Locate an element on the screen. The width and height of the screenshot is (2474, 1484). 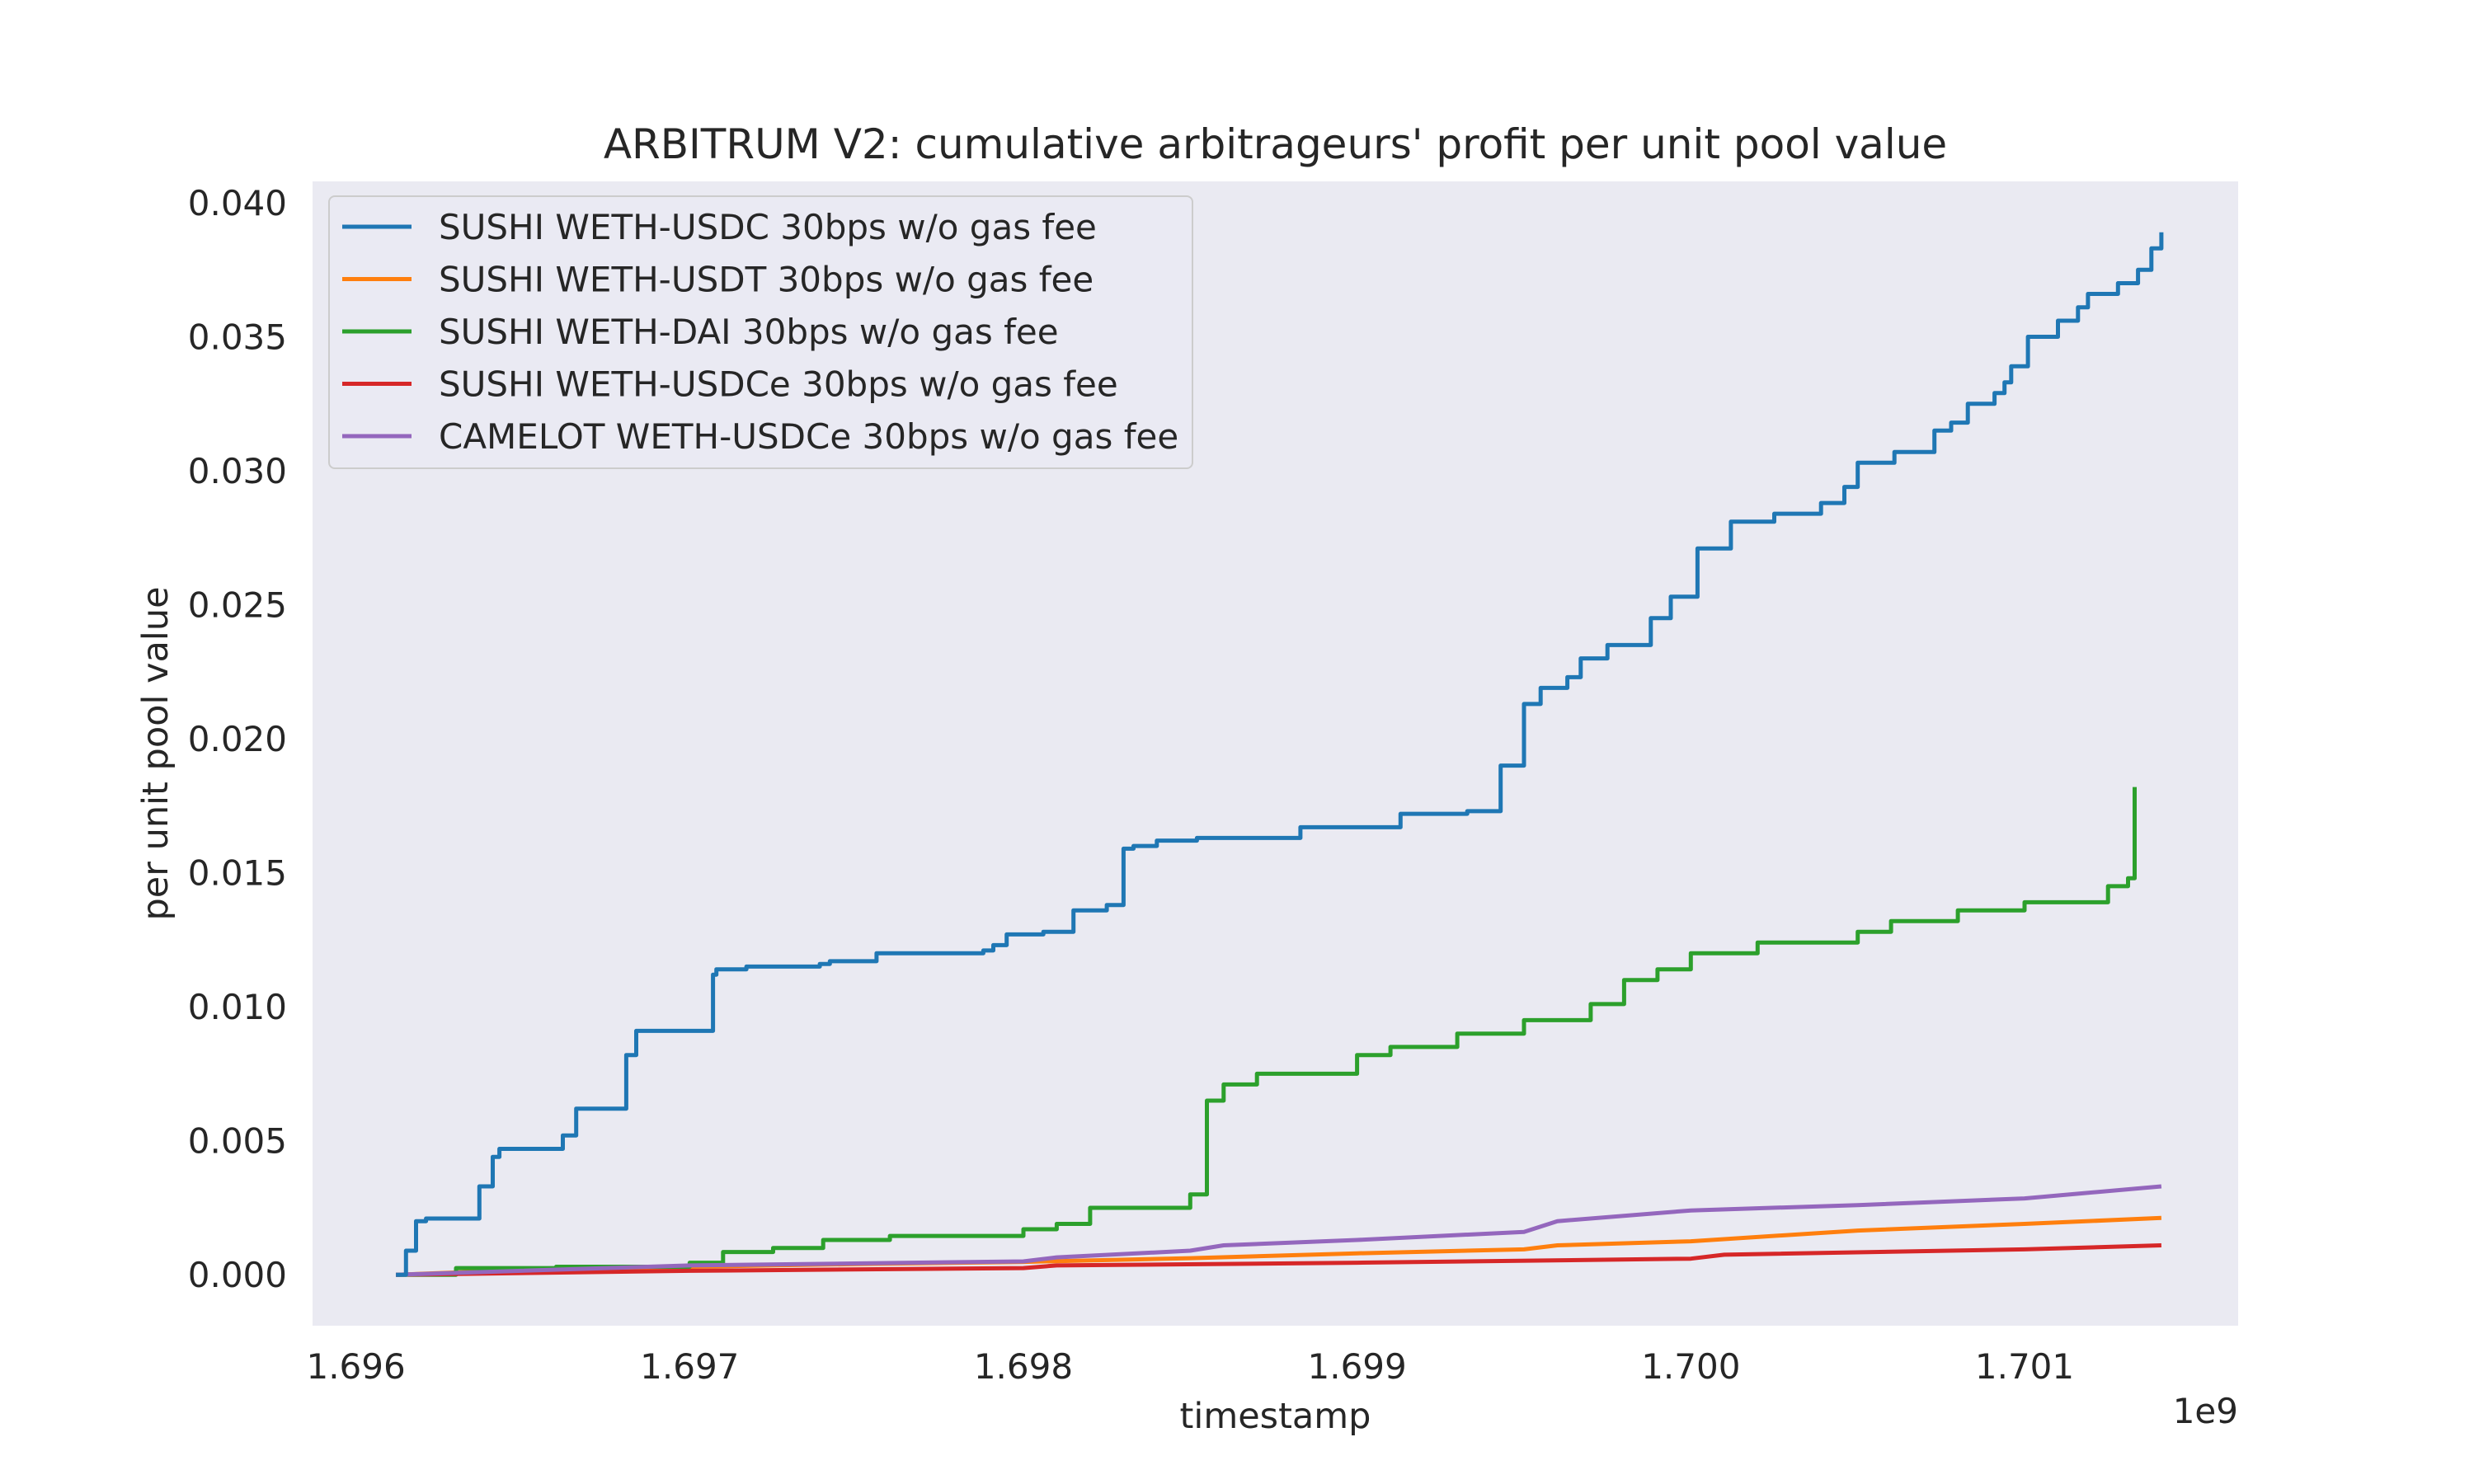
x-tick-label: 1.697 is located at coordinates (689, 1366).